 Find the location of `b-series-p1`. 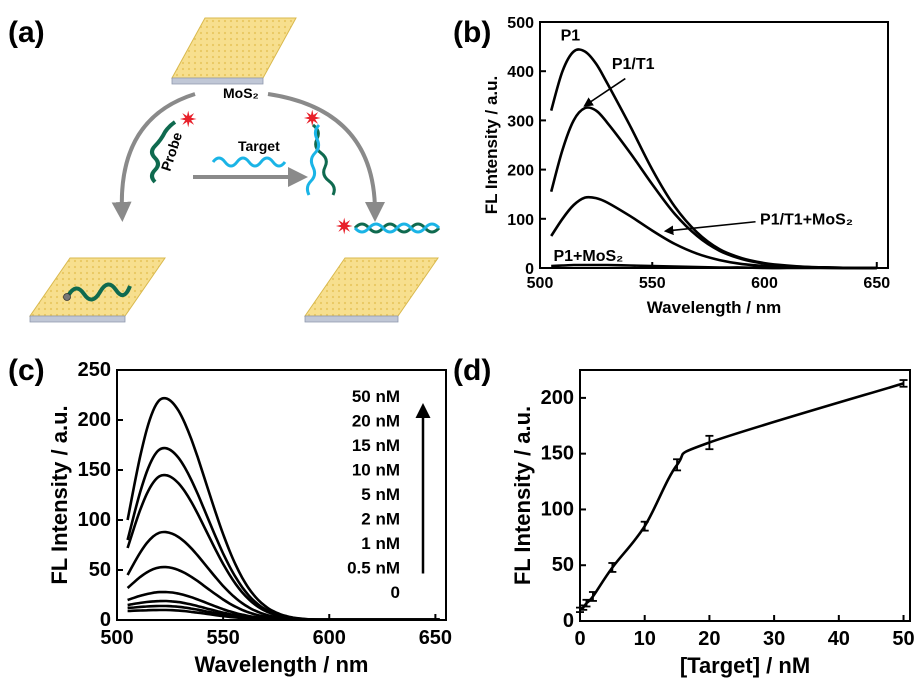

b-series-p1 is located at coordinates (713, 159).